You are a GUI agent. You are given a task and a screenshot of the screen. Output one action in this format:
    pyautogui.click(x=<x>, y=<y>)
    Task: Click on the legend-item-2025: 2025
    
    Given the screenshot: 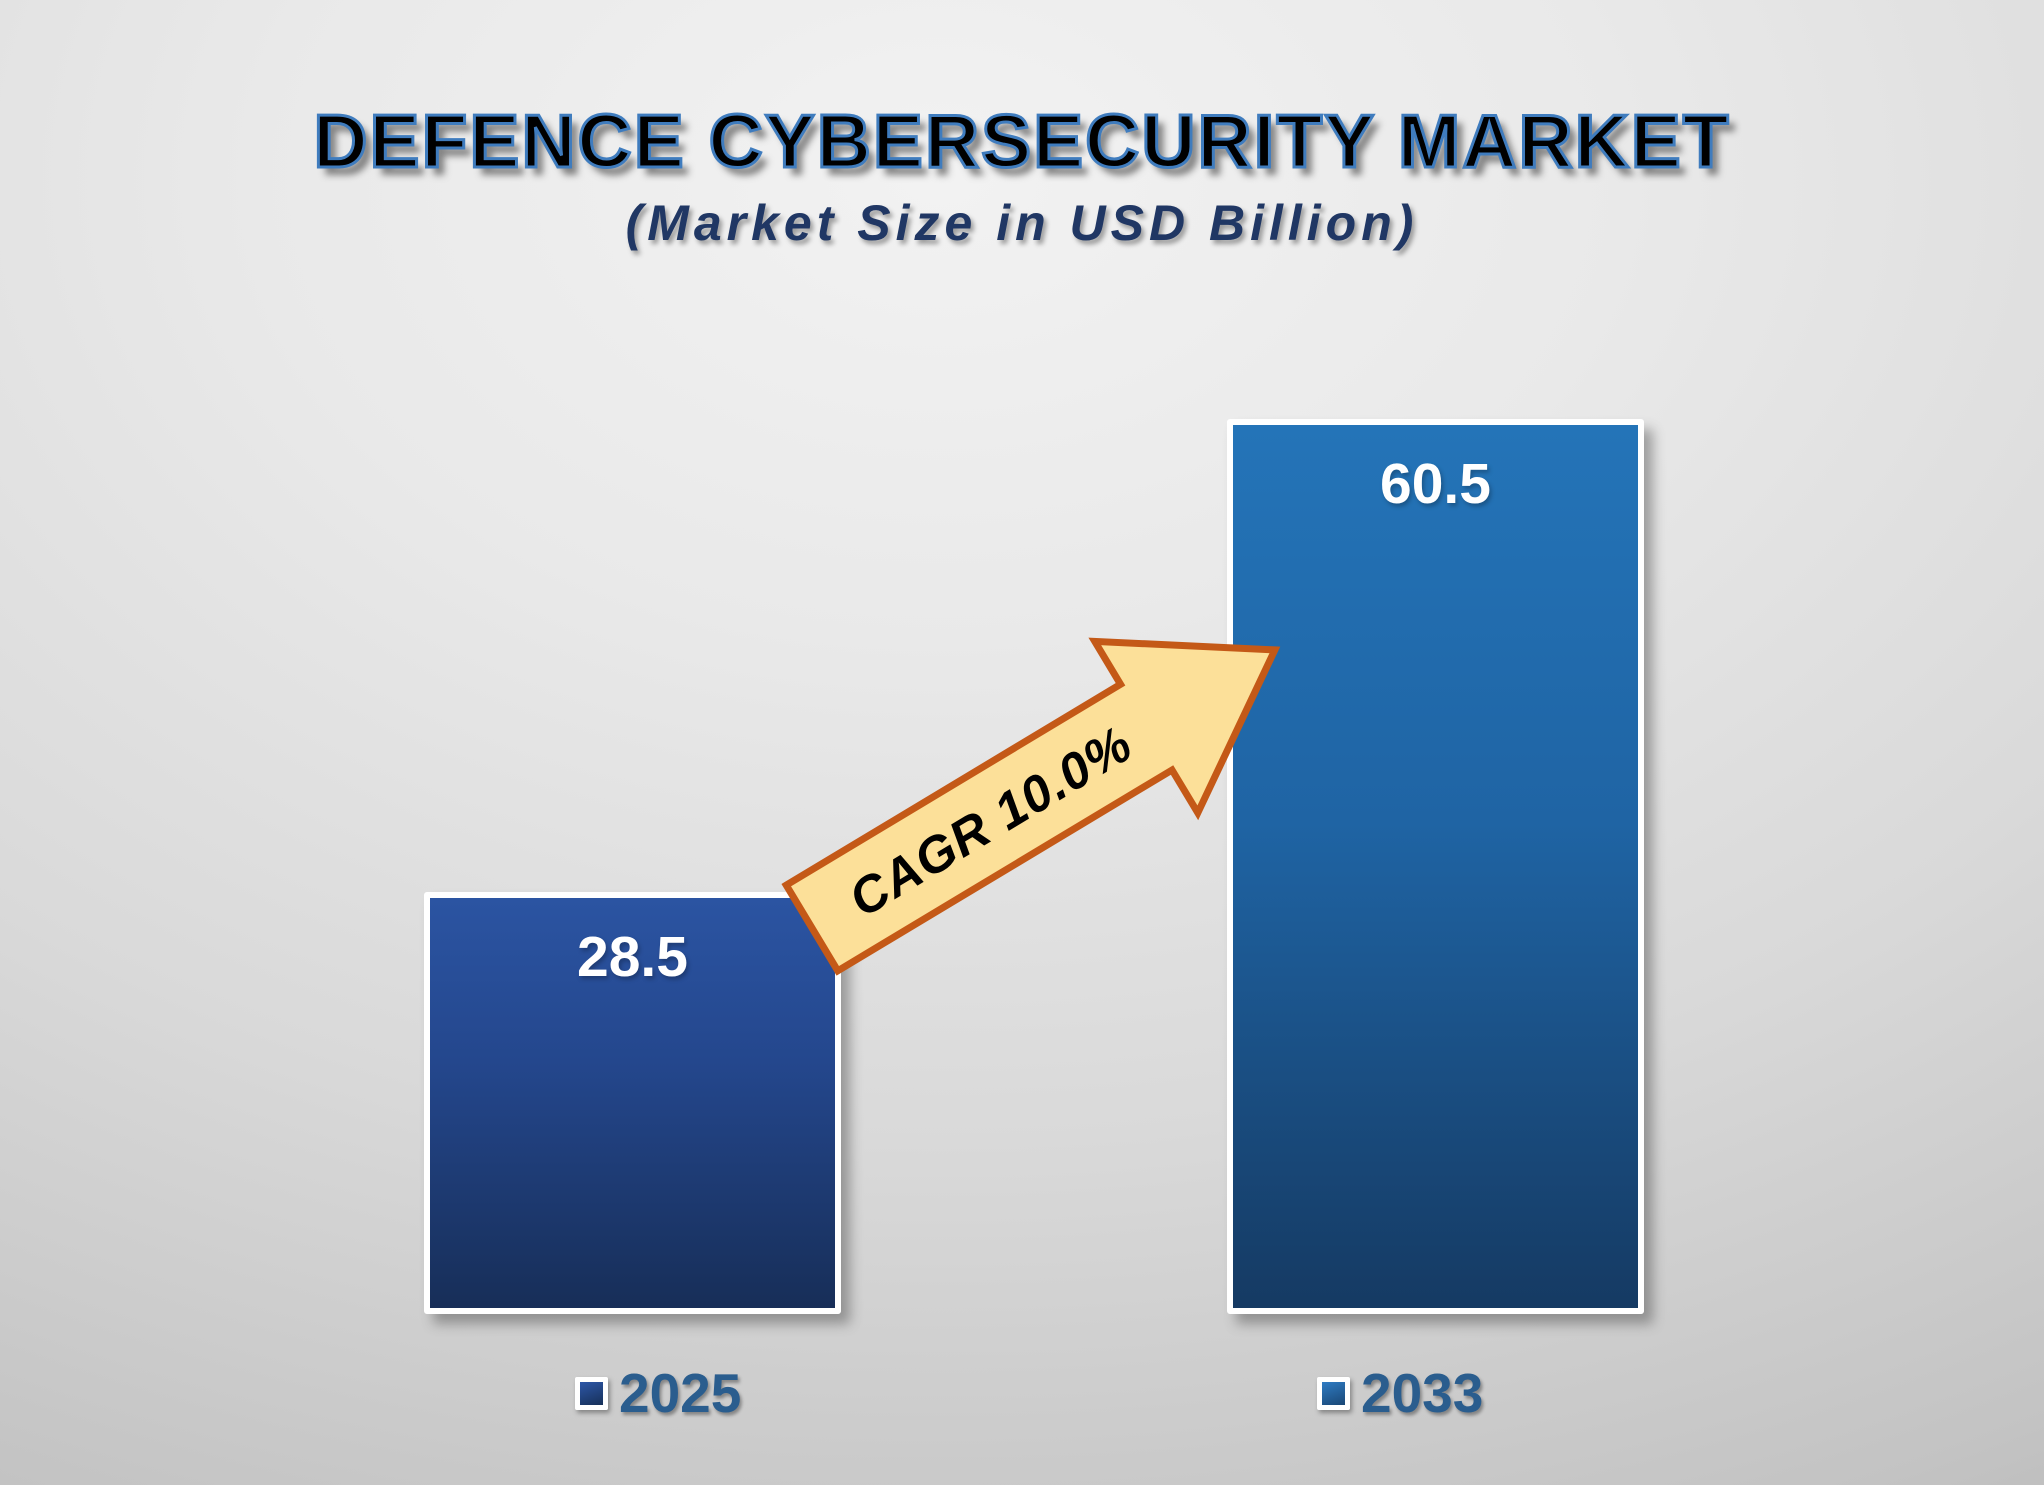 What is the action you would take?
    pyautogui.click(x=658, y=1393)
    